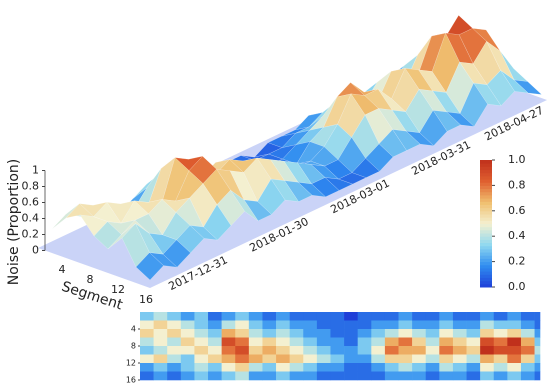 The image size is (550, 387). I want to click on z-tick-label: 0.6, so click(31, 202).